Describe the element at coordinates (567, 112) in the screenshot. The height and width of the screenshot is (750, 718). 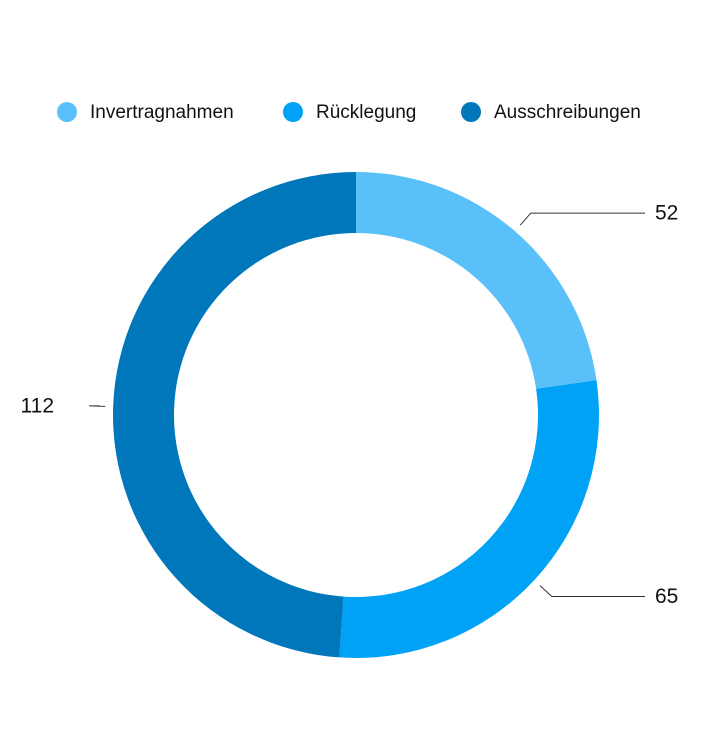
I see `legend-text: Ausschreibungen` at that location.